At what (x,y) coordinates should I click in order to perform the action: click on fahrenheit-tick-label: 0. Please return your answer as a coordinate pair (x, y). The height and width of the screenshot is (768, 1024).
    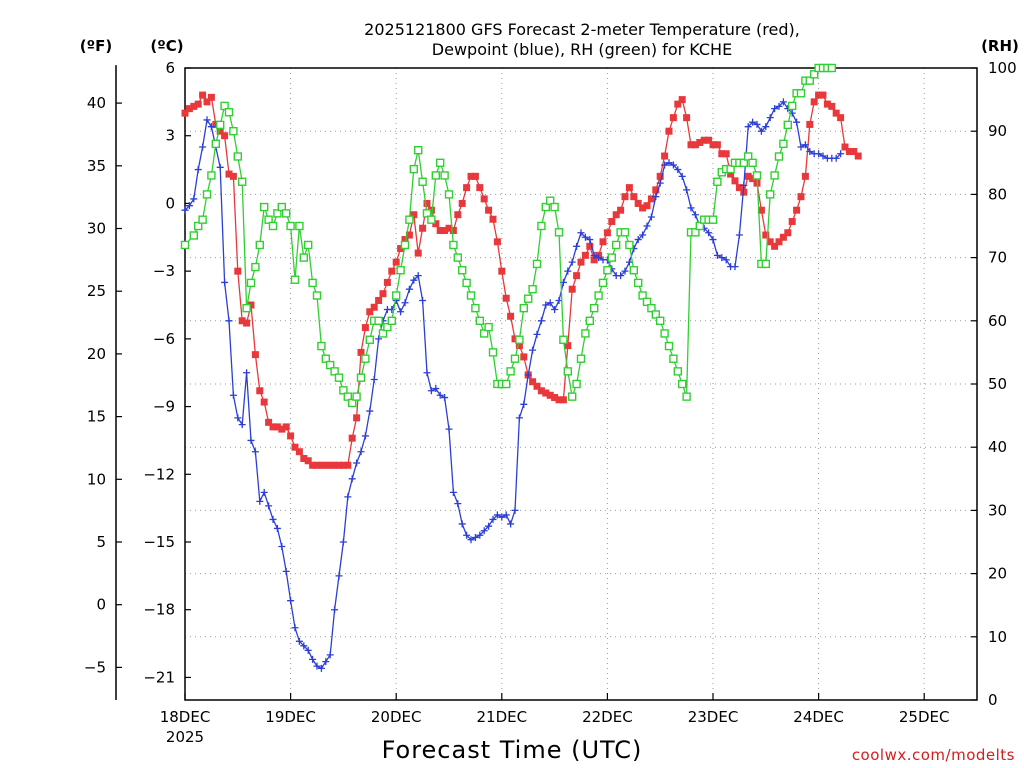
    Looking at the image, I should click on (101, 605).